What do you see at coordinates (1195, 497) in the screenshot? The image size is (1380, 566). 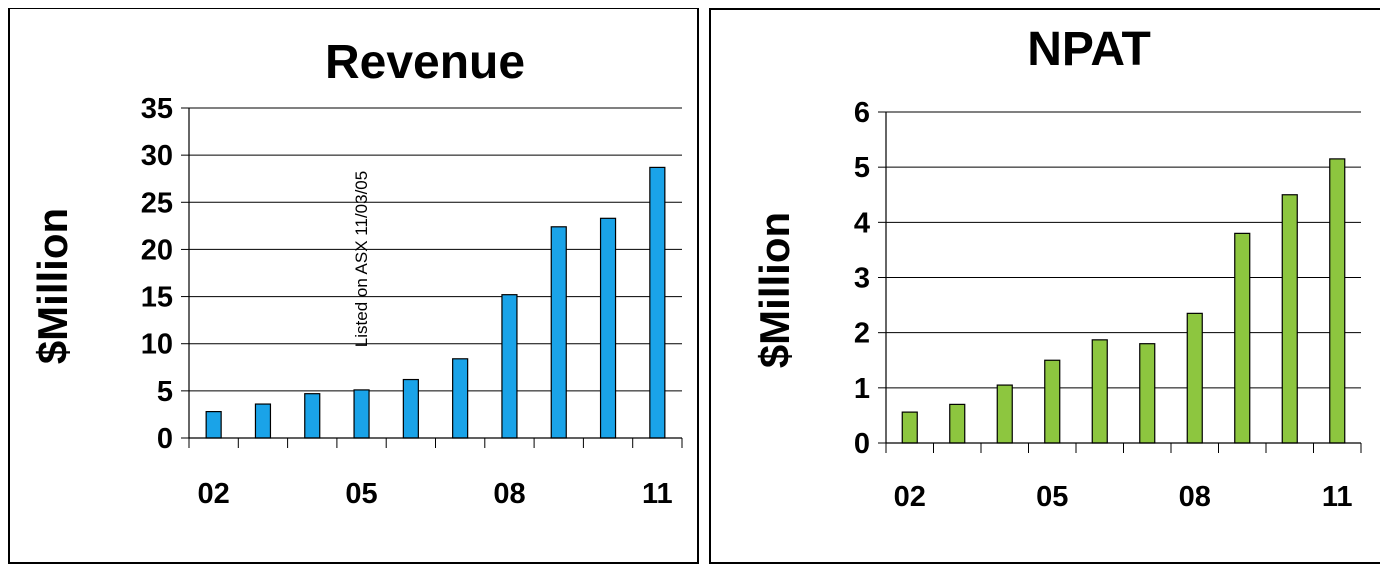 I see `npat-x-tick-label: 08` at bounding box center [1195, 497].